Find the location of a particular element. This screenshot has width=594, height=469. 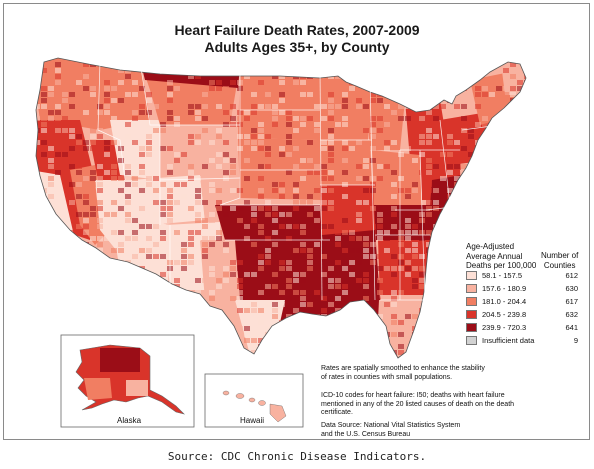

legend-item: Insufficient data 9 is located at coordinates (522, 341).